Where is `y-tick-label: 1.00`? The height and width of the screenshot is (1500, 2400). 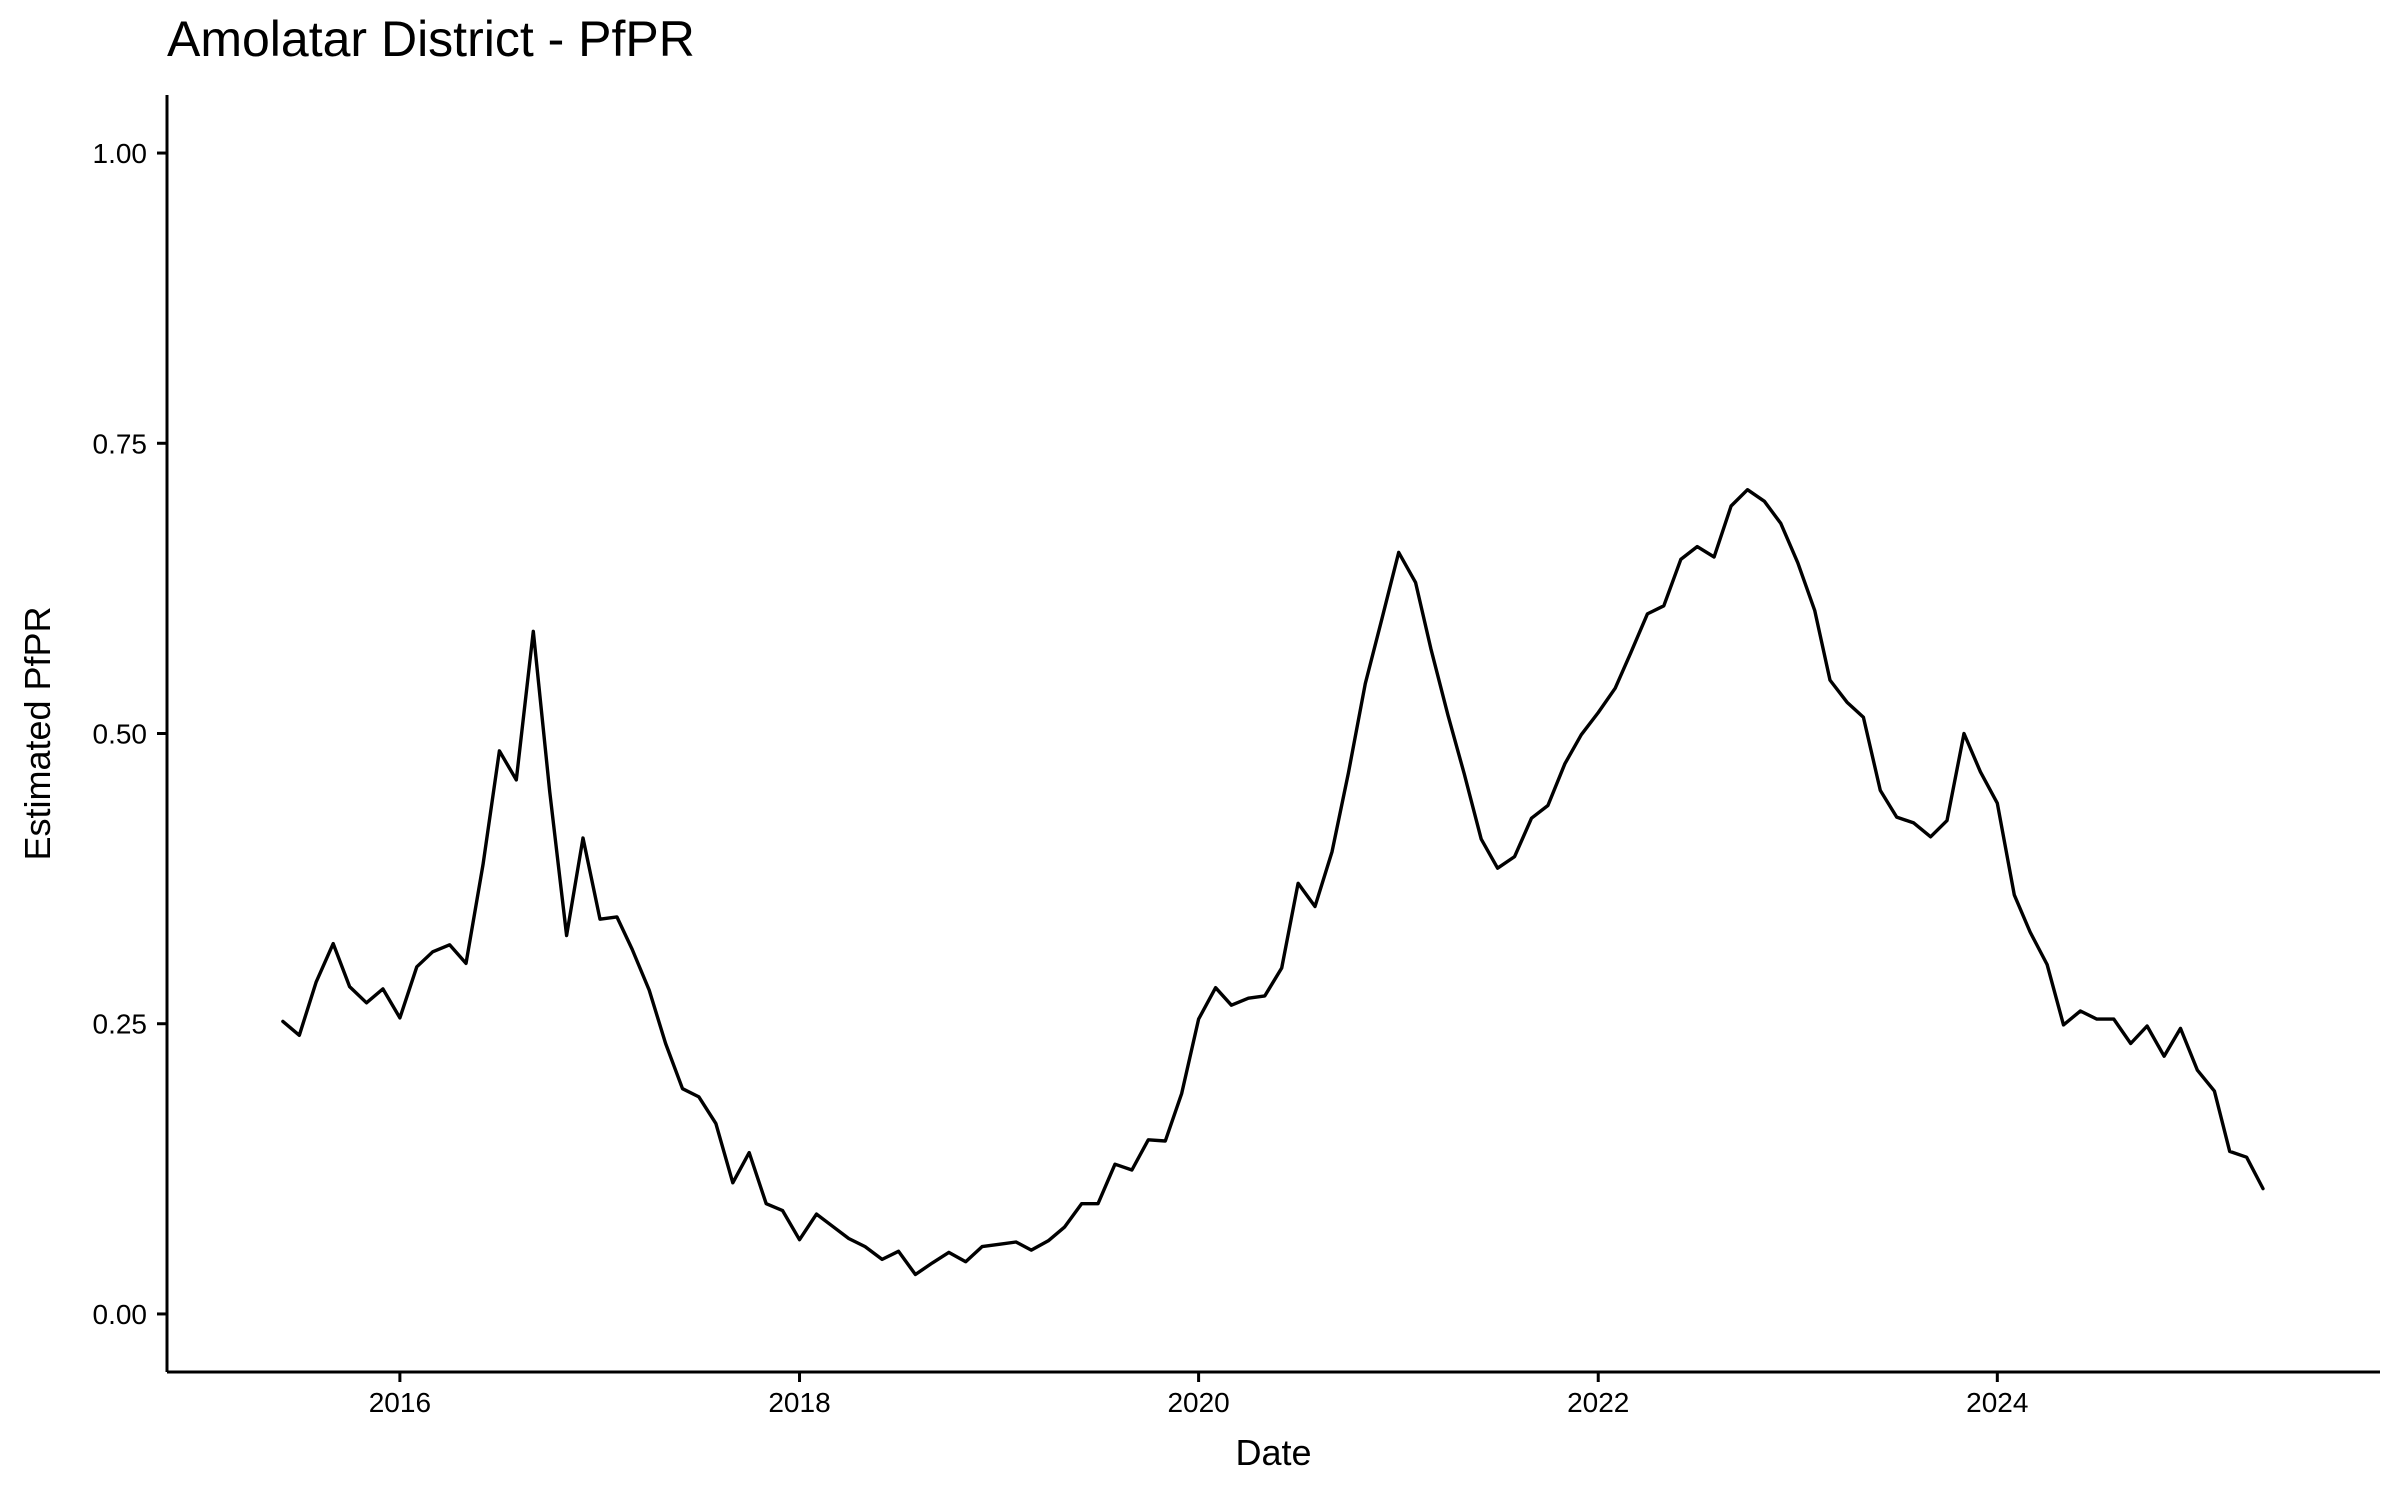
y-tick-label: 1.00 is located at coordinates (120, 153).